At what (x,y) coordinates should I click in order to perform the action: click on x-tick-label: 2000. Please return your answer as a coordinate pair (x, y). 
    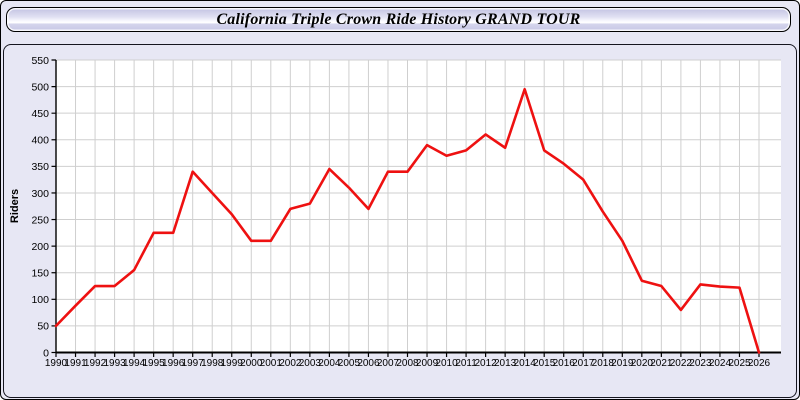
    Looking at the image, I should click on (251, 363).